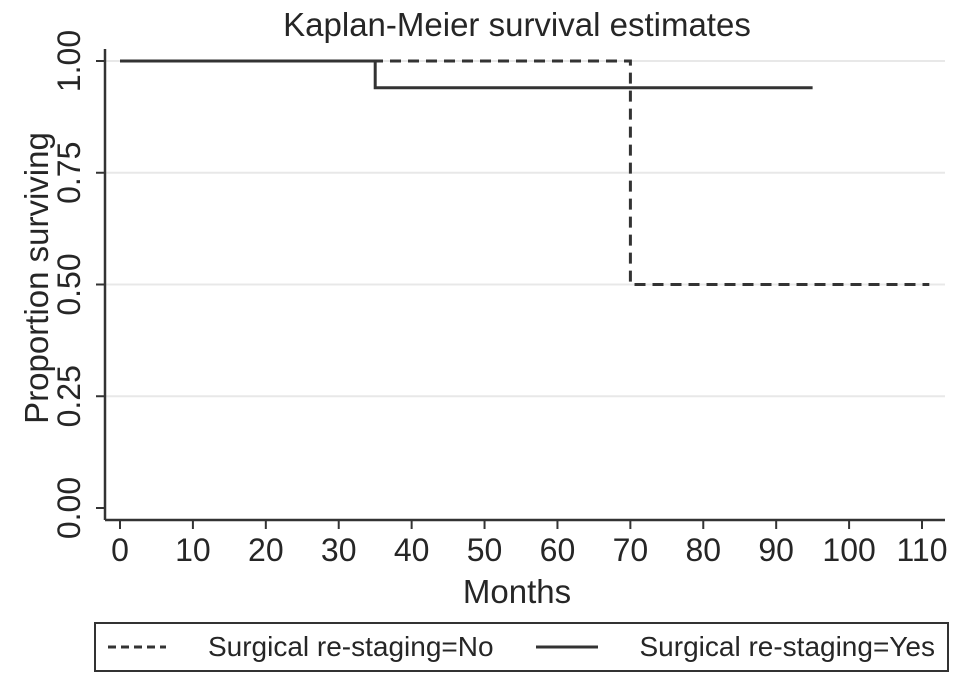 The width and height of the screenshot is (969, 685). Describe the element at coordinates (558, 550) in the screenshot. I see `x-tick-label-60: 60` at that location.